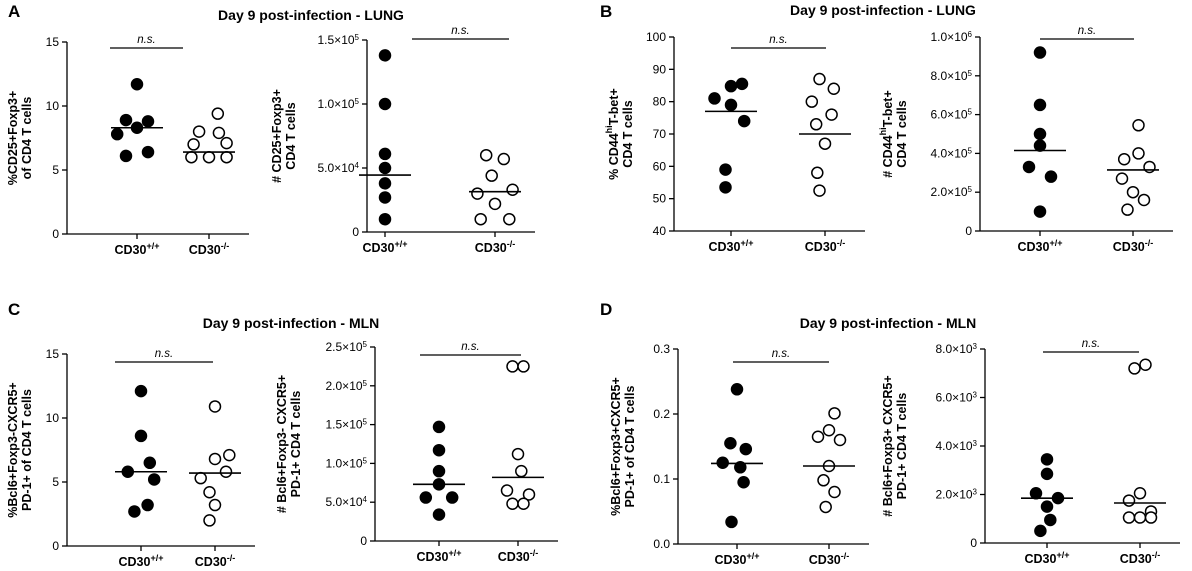  What do you see at coordinates (1047, 558) in the screenshot?
I see `x-tick-label-D2-0: CD30+/+` at bounding box center [1047, 558].